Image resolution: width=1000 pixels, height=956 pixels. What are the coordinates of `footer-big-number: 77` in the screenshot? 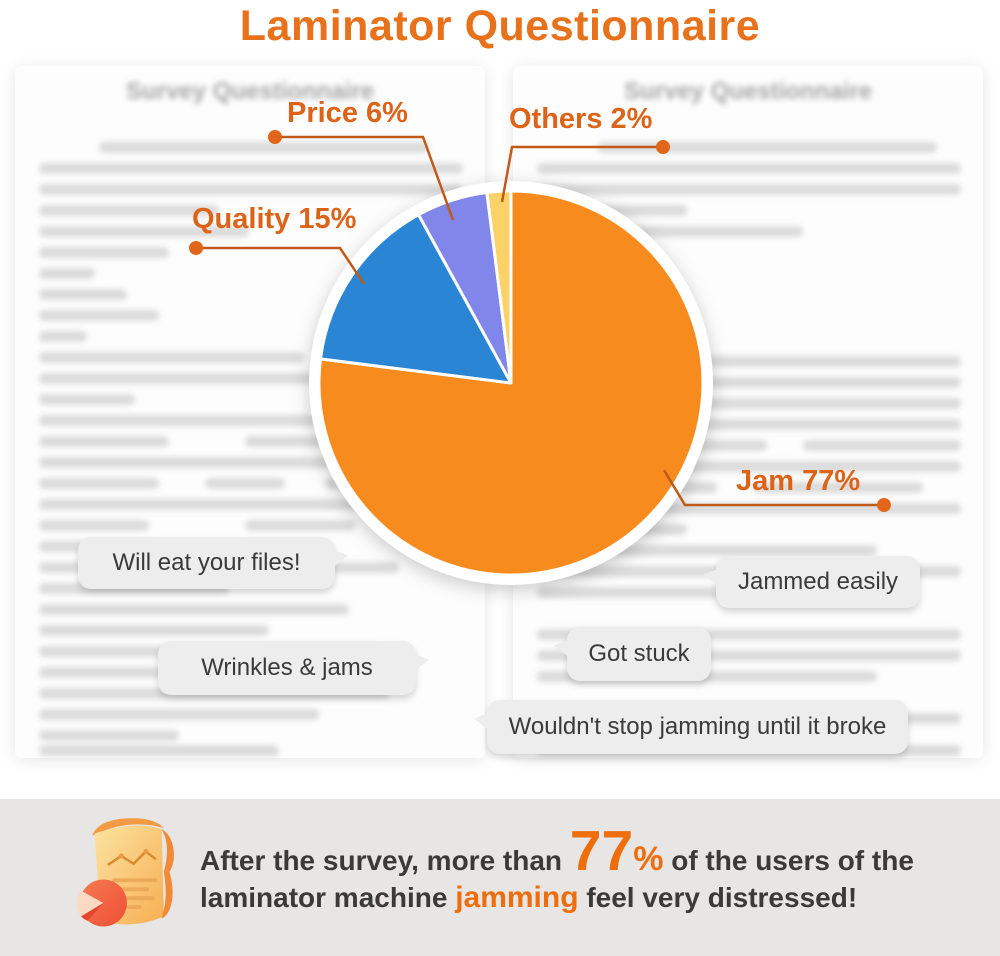 It's located at (601, 851).